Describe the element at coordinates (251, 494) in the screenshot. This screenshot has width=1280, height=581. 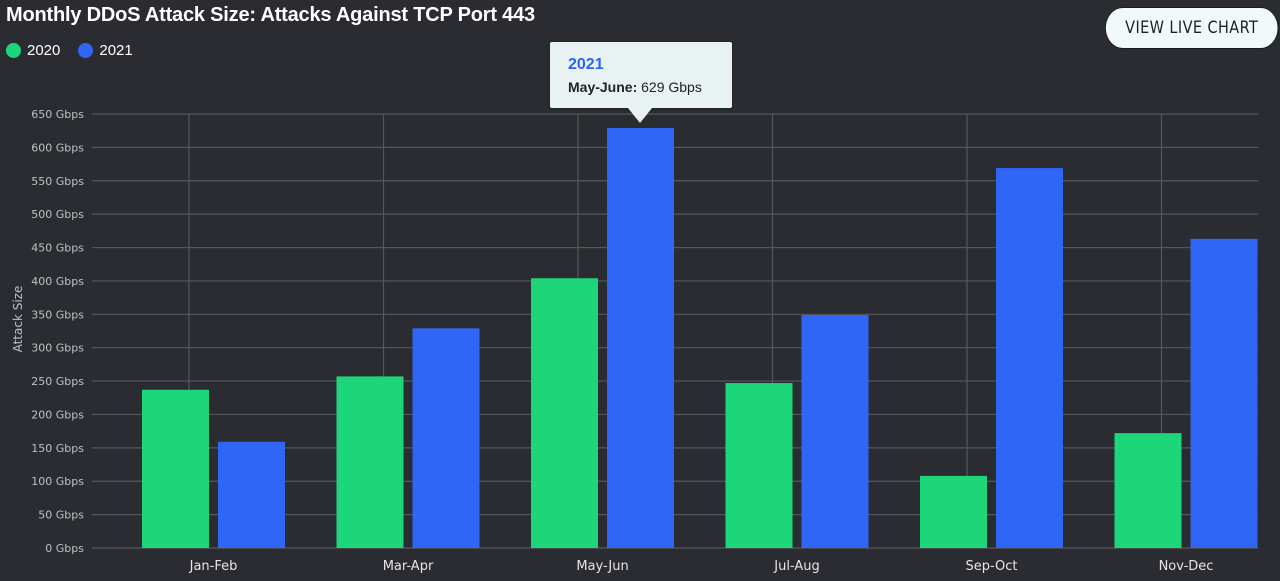
I see `bar-2021-Jan-Feb` at that location.